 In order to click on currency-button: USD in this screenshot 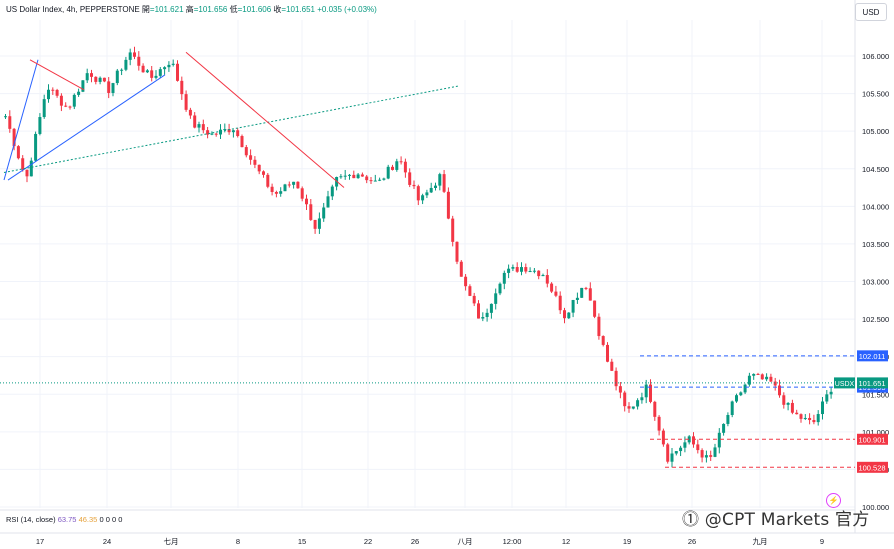, I will do `click(871, 12)`.